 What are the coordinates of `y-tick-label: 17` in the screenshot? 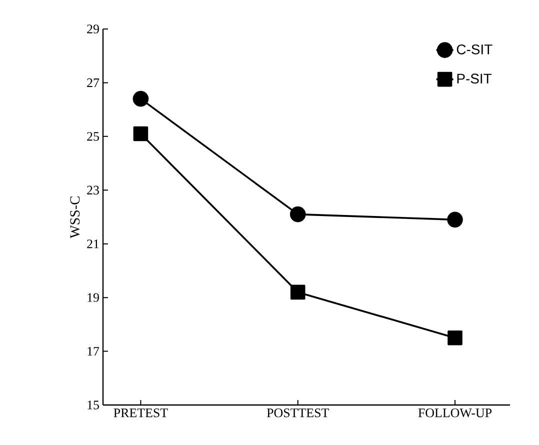 It's located at (94, 351).